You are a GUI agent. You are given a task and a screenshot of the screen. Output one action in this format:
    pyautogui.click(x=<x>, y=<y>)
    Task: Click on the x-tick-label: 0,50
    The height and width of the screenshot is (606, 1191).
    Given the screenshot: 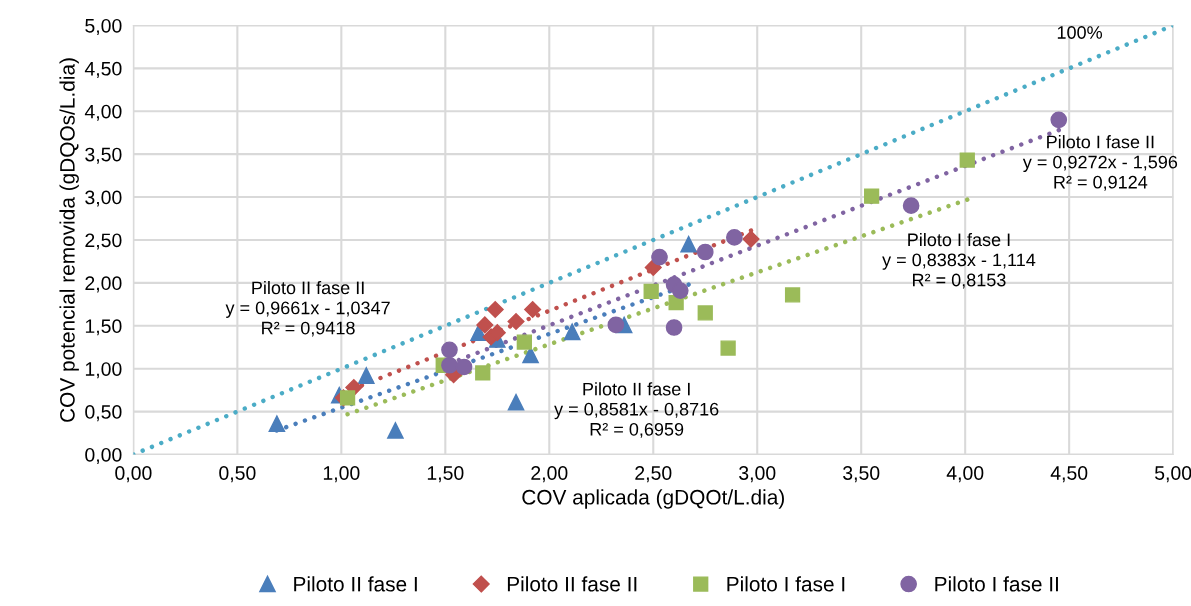 What is the action you would take?
    pyautogui.click(x=237, y=474)
    